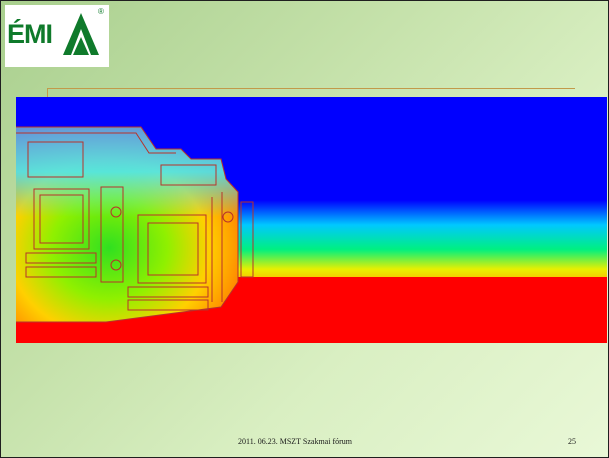 The image size is (609, 458). What do you see at coordinates (30, 34) in the screenshot?
I see `logo-text: ÉMI` at bounding box center [30, 34].